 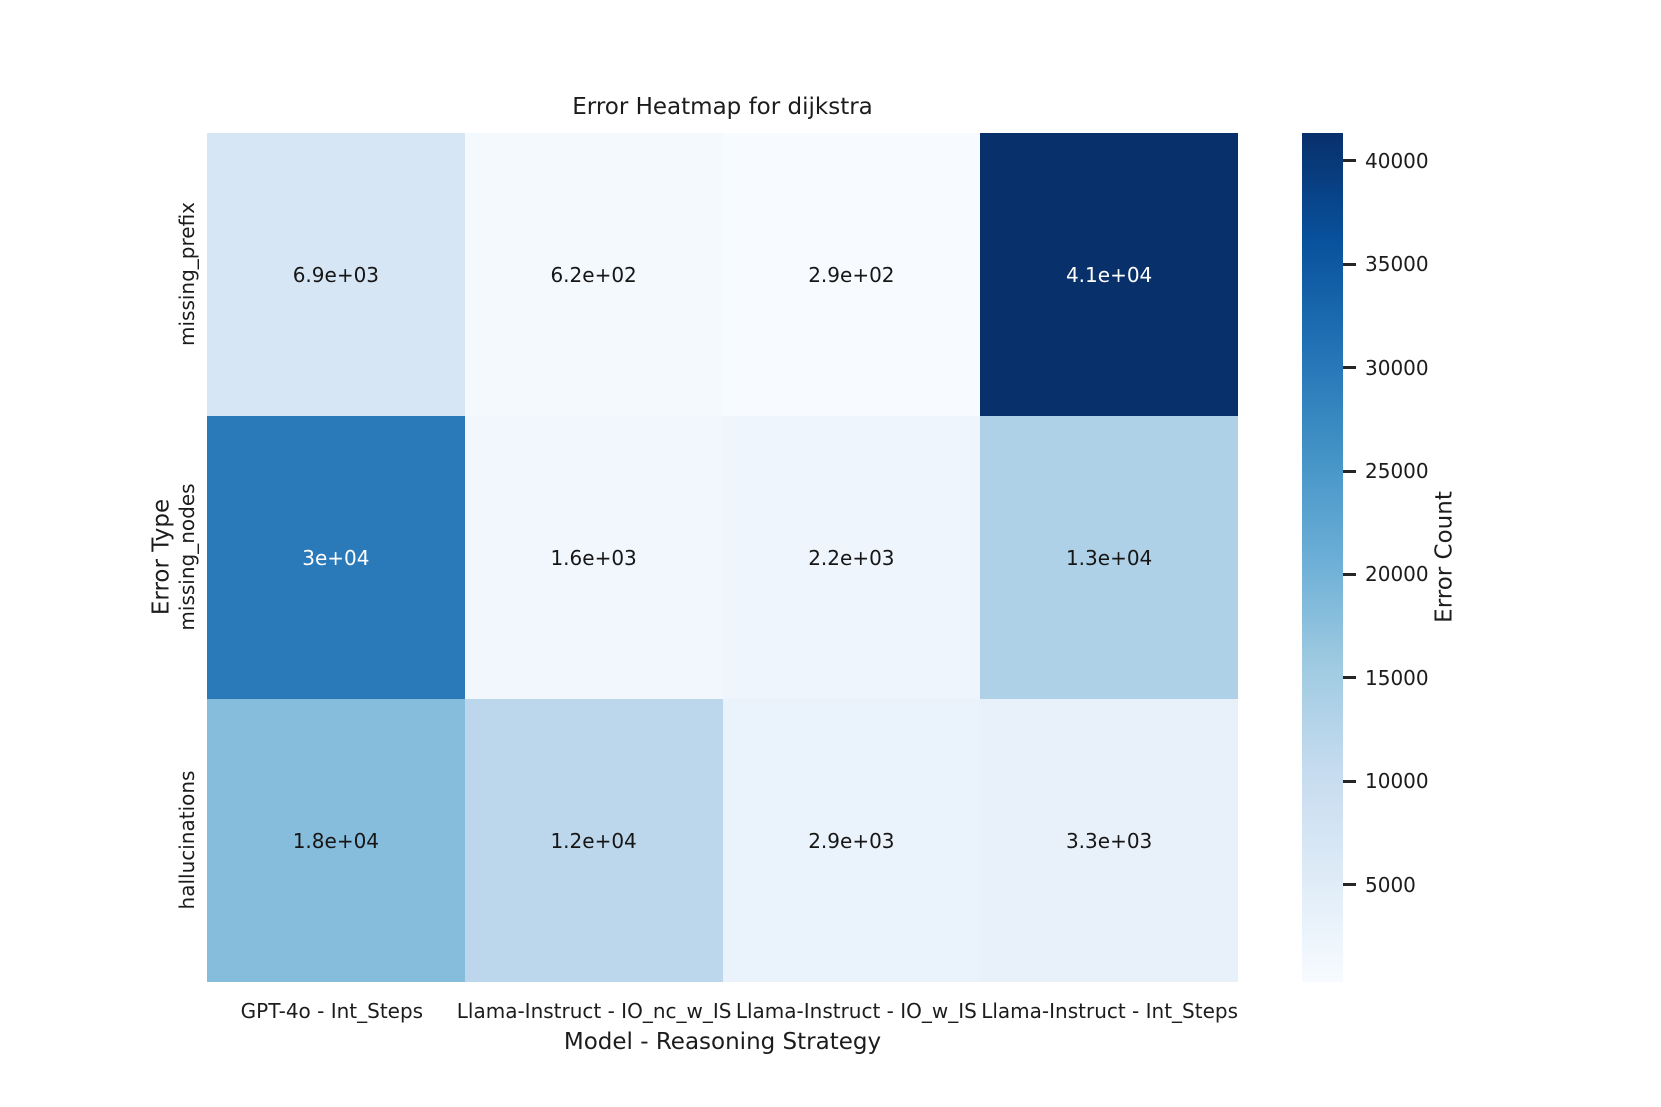 I want to click on heatmap-cell: 2.2e+03, so click(x=851, y=557).